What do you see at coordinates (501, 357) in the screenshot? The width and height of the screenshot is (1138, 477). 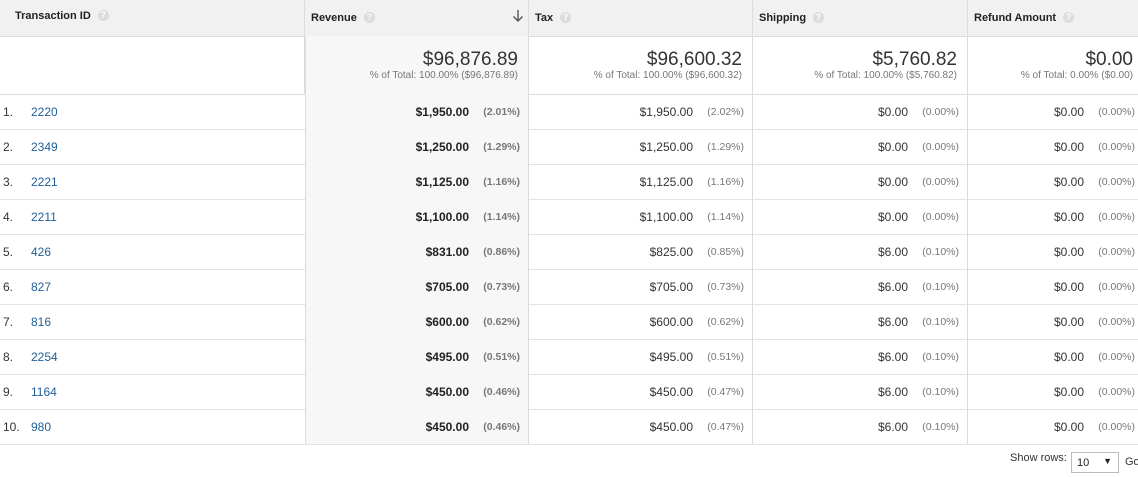 I see `revenue-percent: (0.51%)` at bounding box center [501, 357].